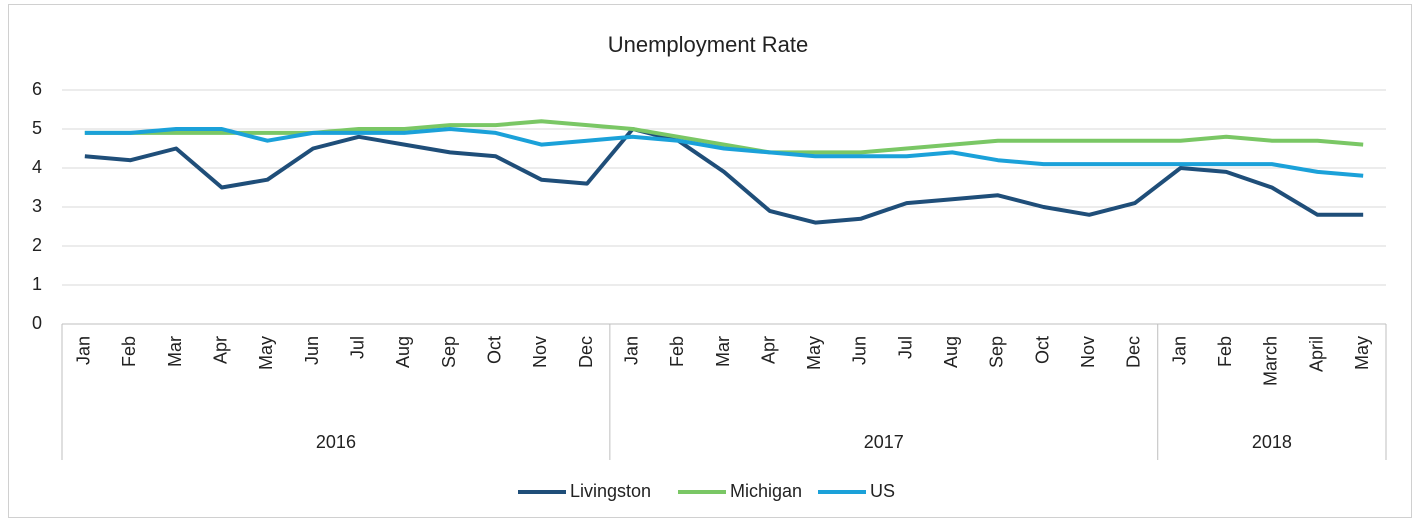  I want to click on y-tick-label: 1, so click(37, 284).